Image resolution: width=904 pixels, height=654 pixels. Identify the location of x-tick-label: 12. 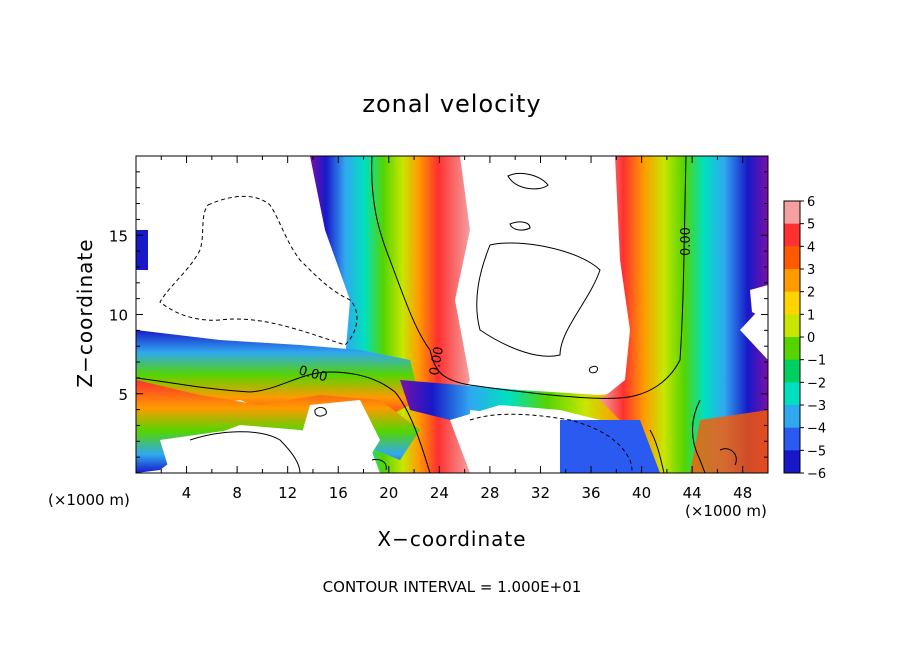
(287, 493).